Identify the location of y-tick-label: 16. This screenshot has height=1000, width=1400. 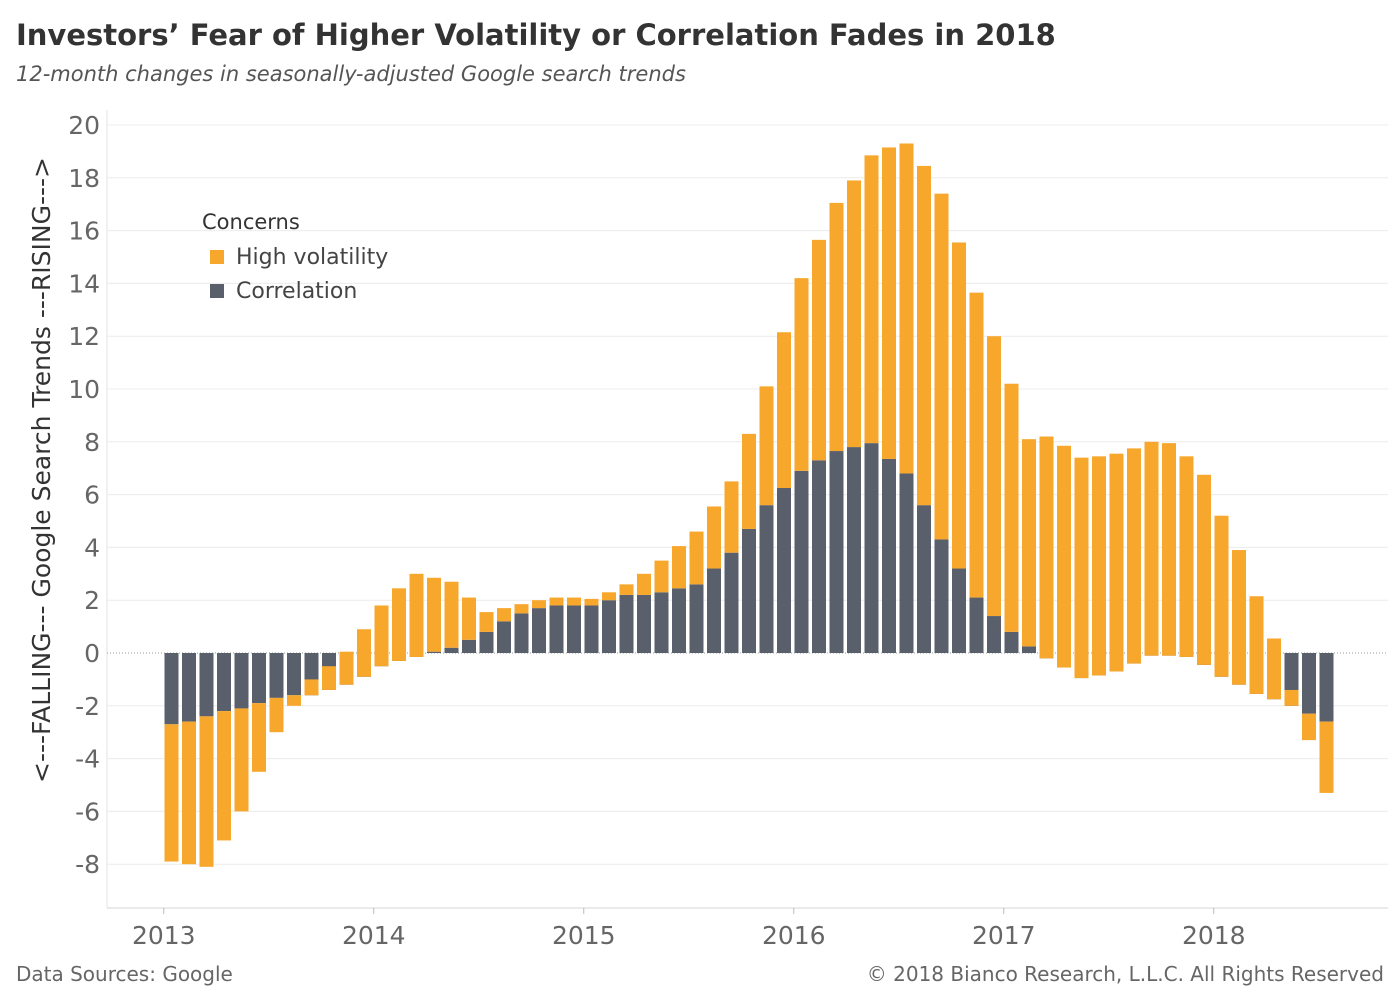
(84, 231).